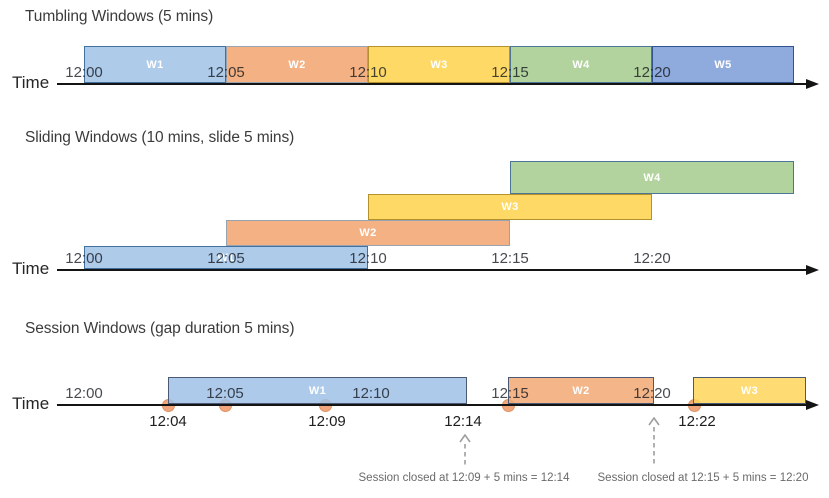  I want to click on section-title-session: Session Windows (gap duration 5 mins), so click(160, 328).